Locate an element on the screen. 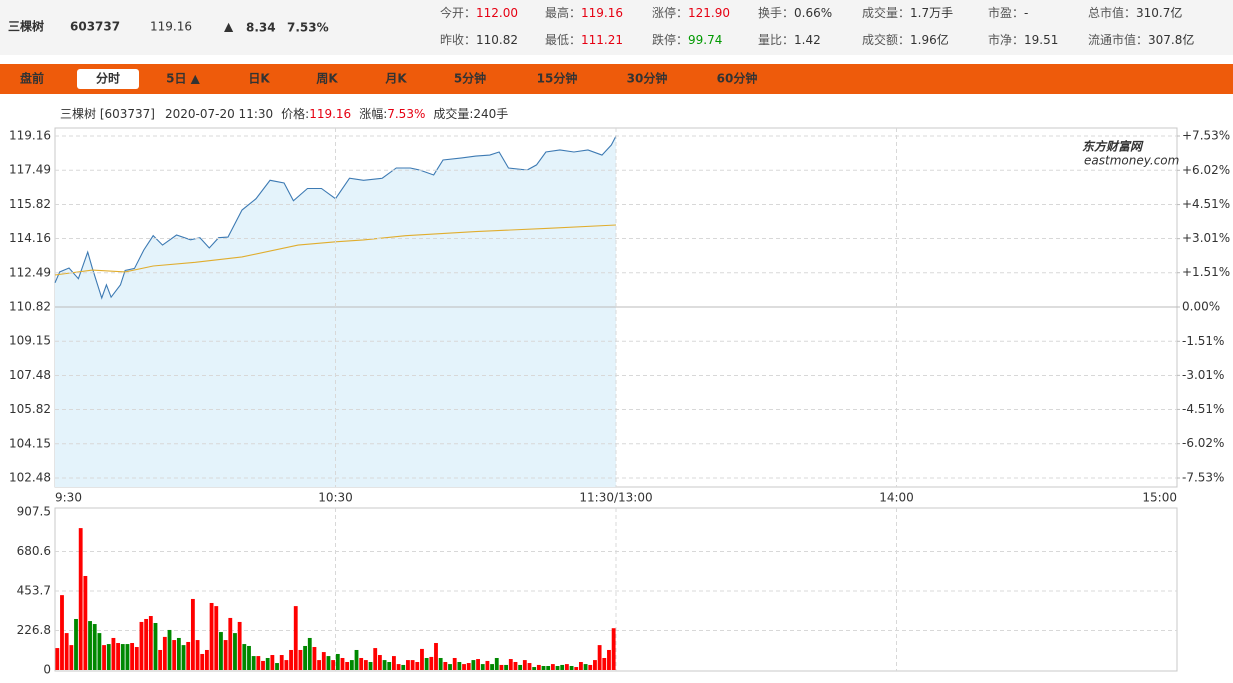 This screenshot has width=1233, height=683. stat: 流通市值：307.8亿 is located at coordinates (1141, 39).